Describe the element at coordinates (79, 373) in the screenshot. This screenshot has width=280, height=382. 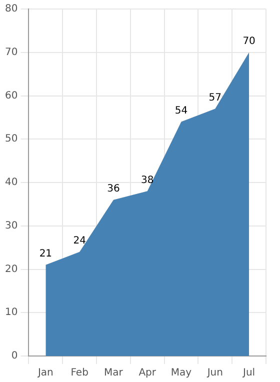
I see `x-tick-label: Feb` at that location.